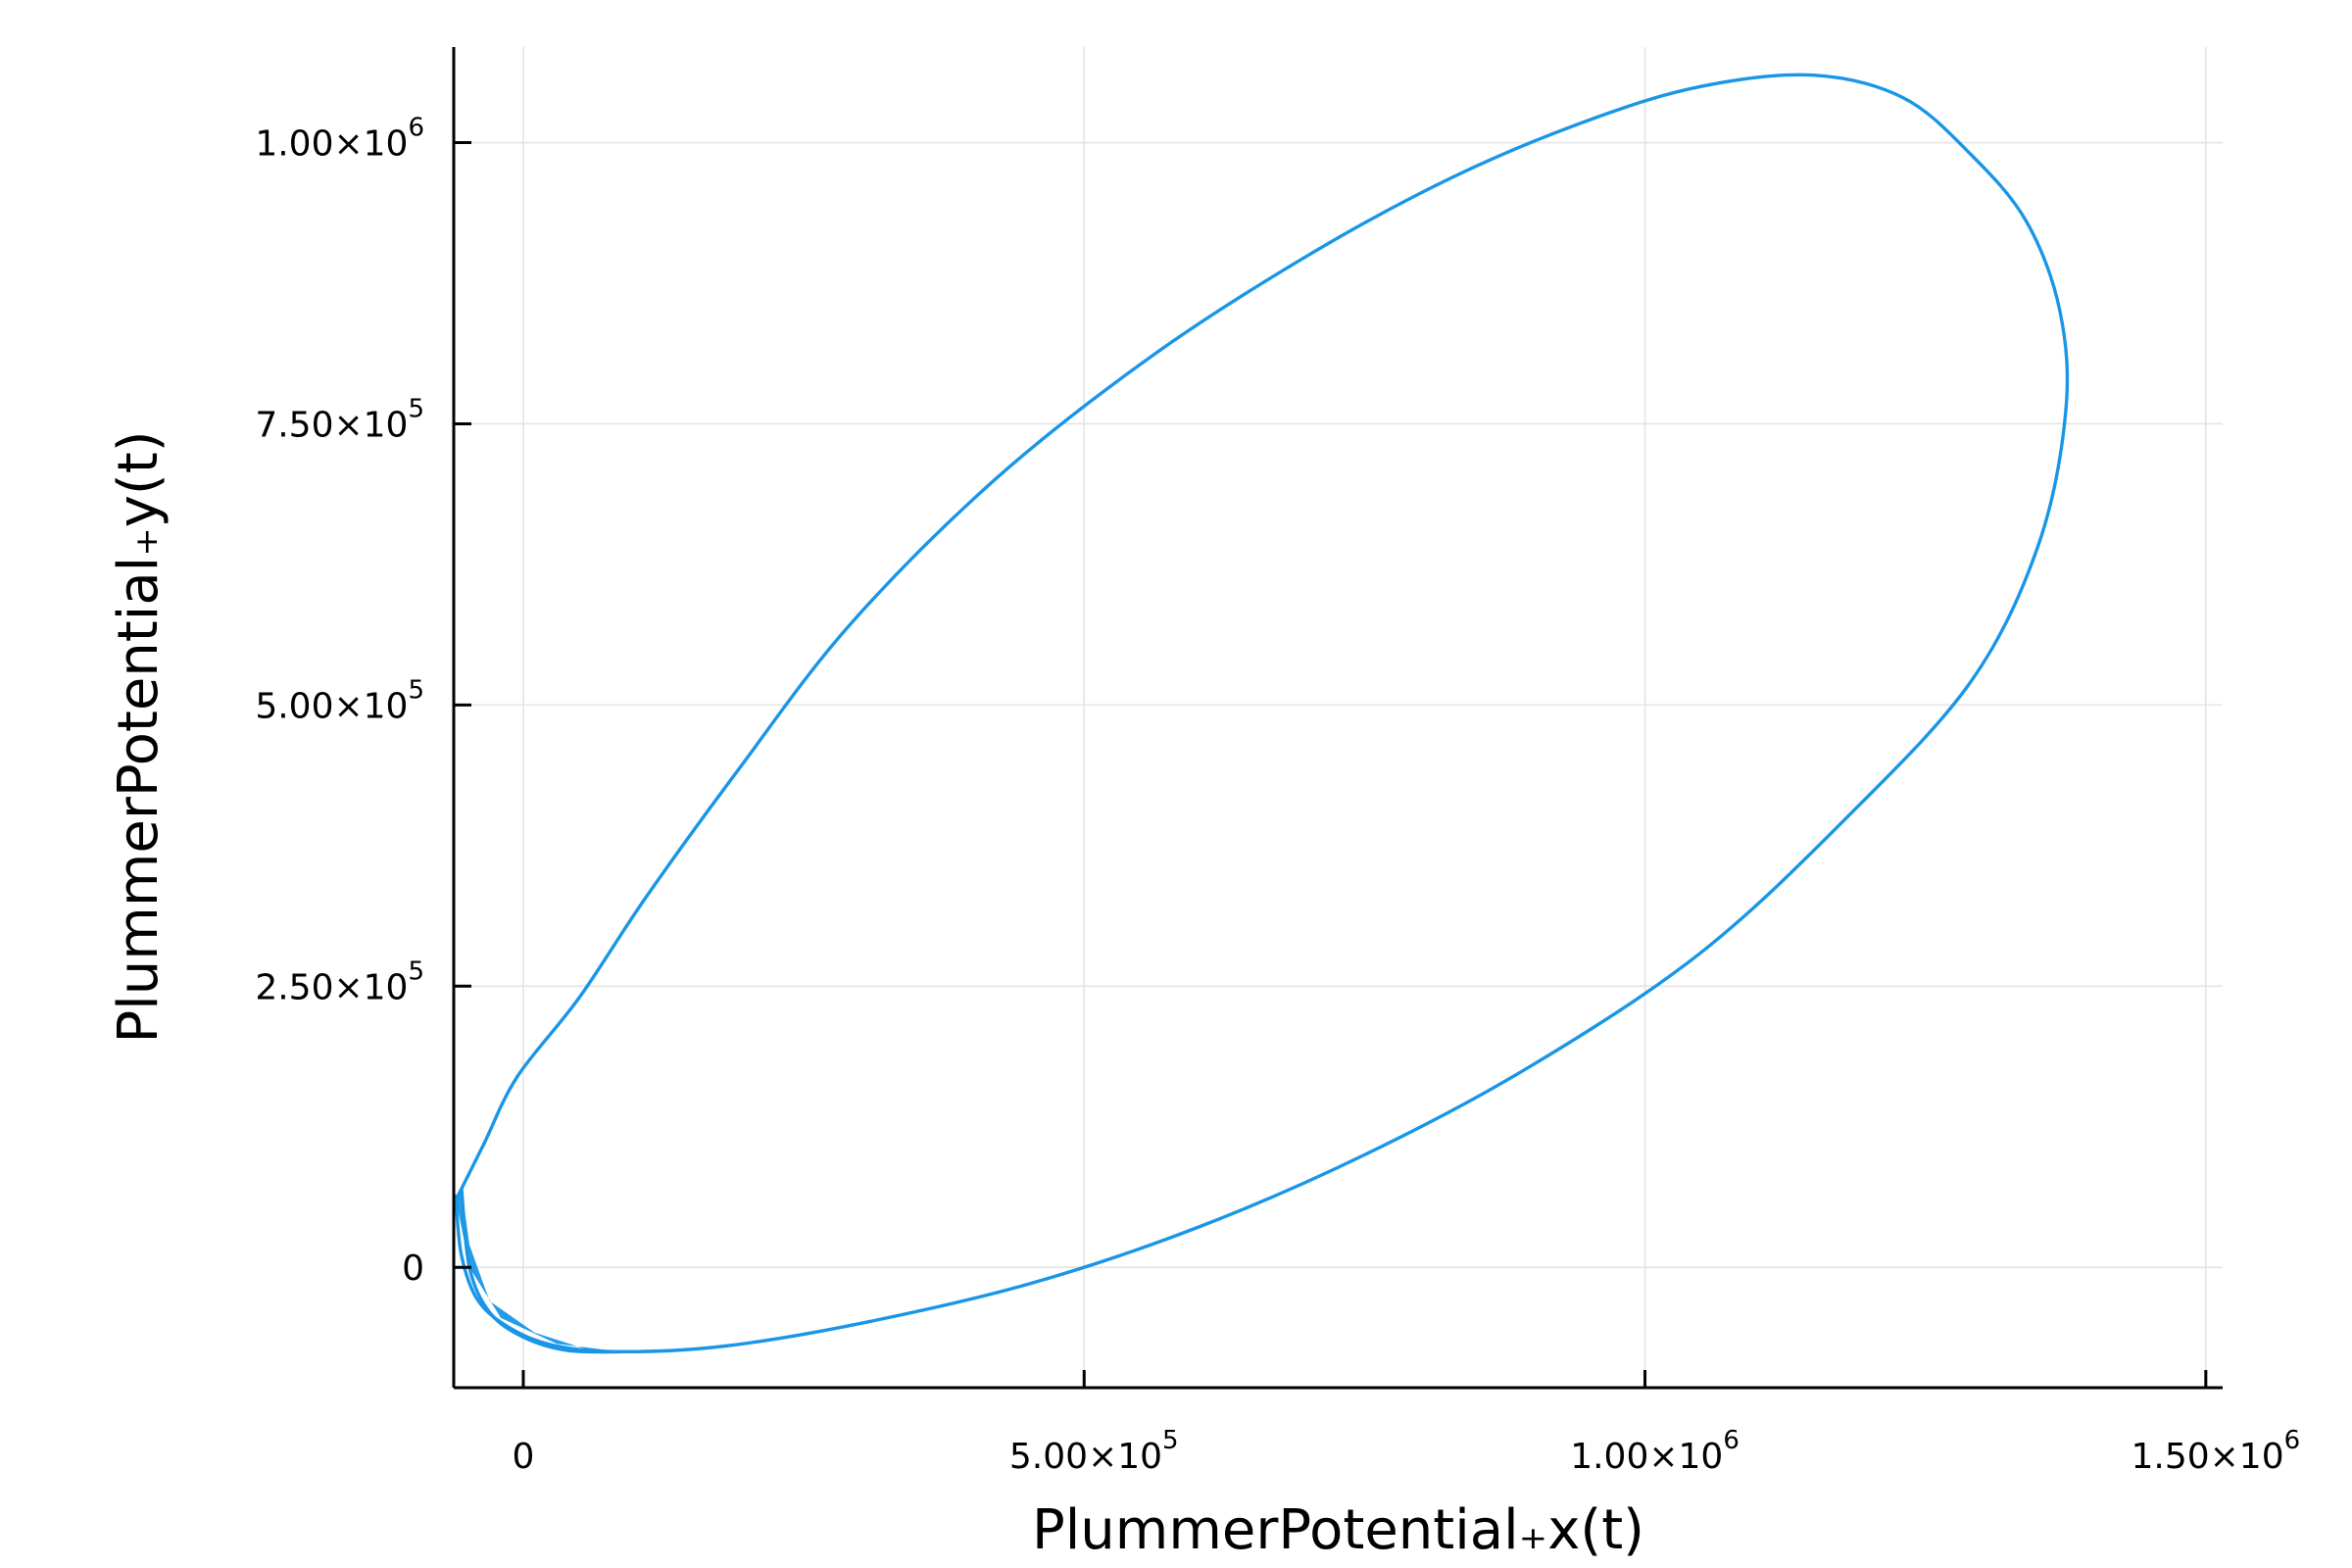 The height and width of the screenshot is (1568, 2352). Describe the element at coordinates (1171, 1440) in the screenshot. I see `x-tick-exponent: 5` at that location.